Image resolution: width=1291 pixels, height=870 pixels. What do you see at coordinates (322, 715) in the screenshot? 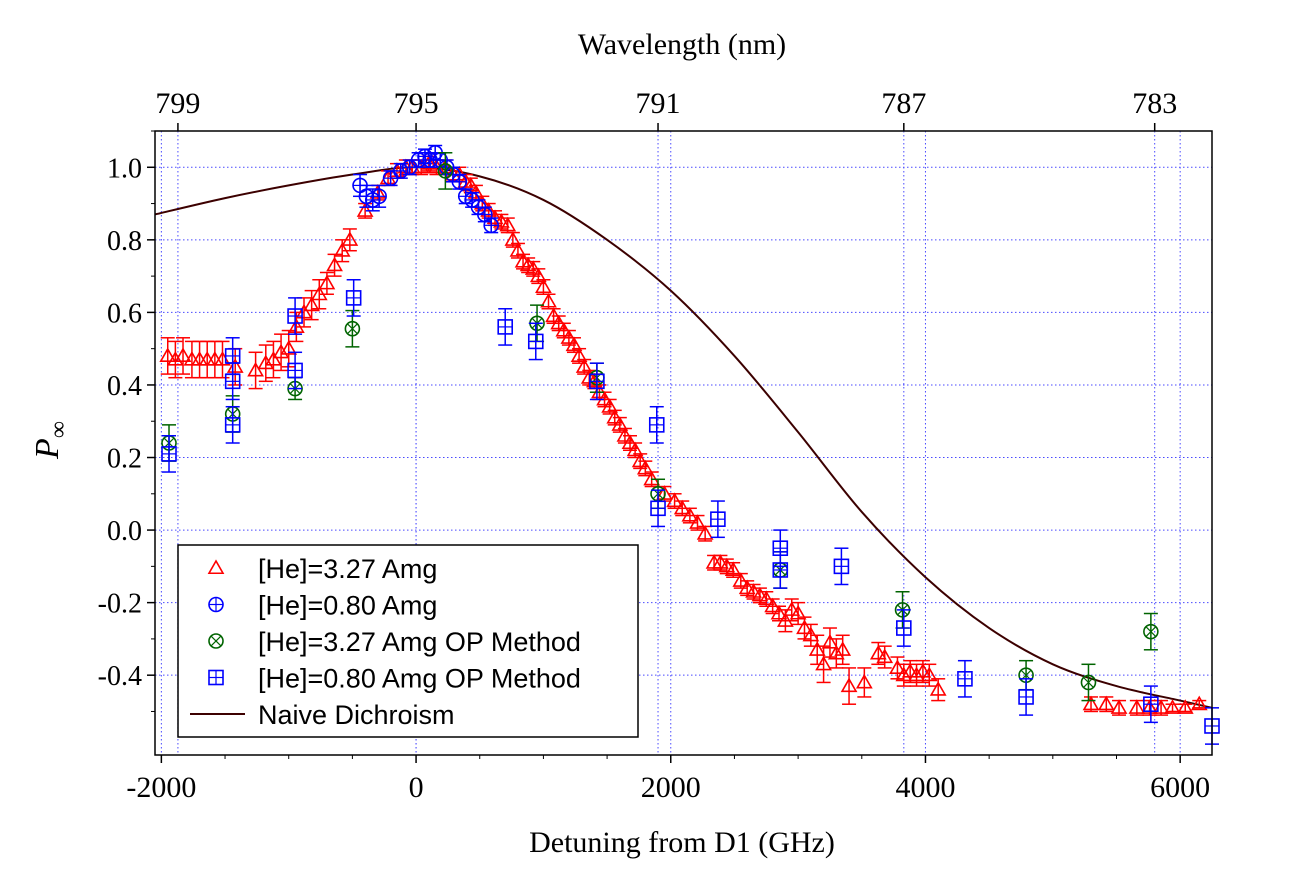
I see `legend-item: Naive Dichroism` at bounding box center [322, 715].